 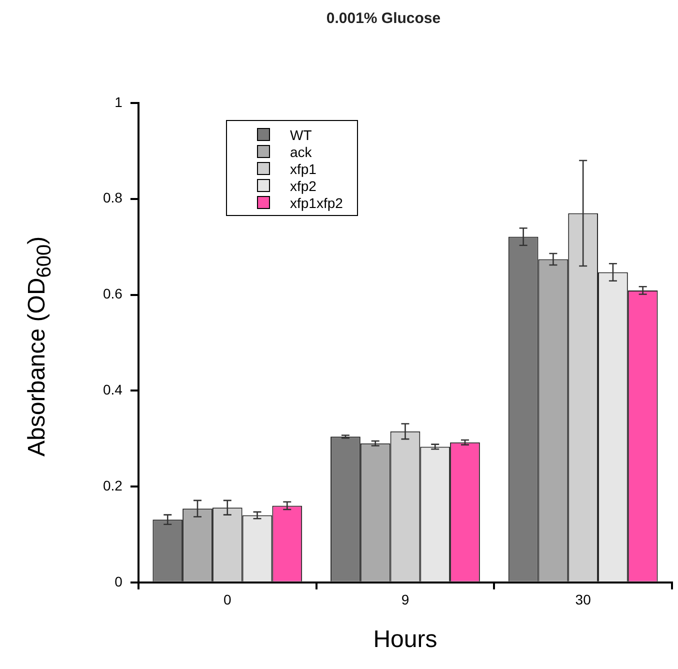 I want to click on legend-label: ack, so click(x=301, y=152).